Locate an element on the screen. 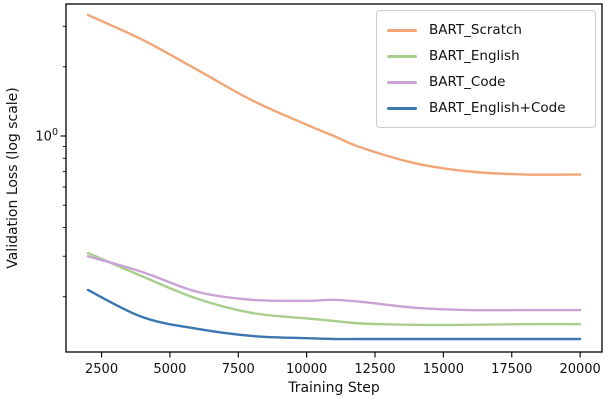  x-tick-label: 7500 is located at coordinates (238, 369).